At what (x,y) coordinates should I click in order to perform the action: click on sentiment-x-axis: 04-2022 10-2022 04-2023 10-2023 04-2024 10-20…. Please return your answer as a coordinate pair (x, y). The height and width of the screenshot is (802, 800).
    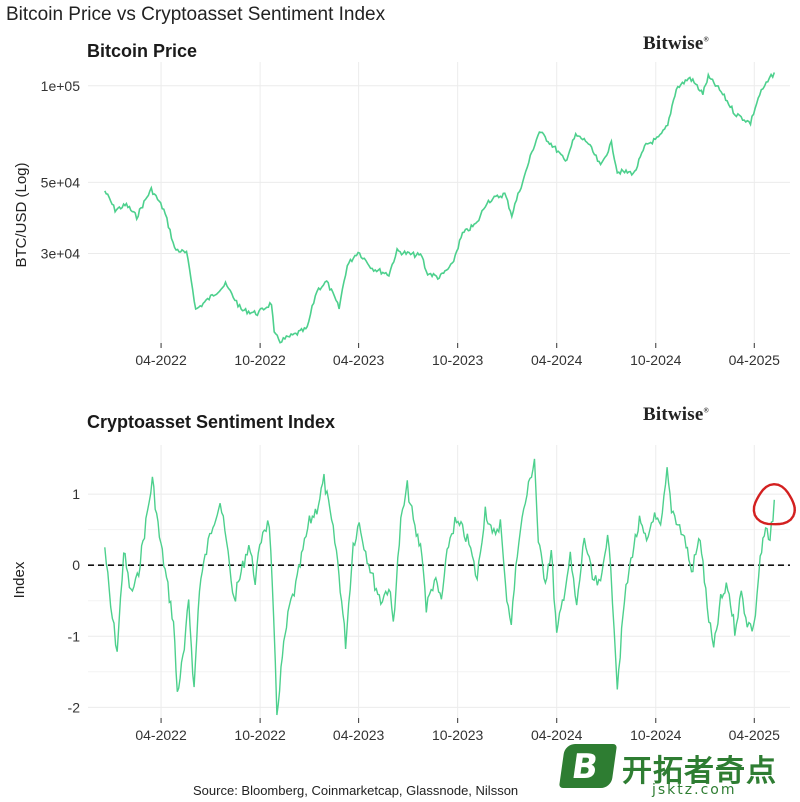
    Looking at the image, I should click on (457, 730).